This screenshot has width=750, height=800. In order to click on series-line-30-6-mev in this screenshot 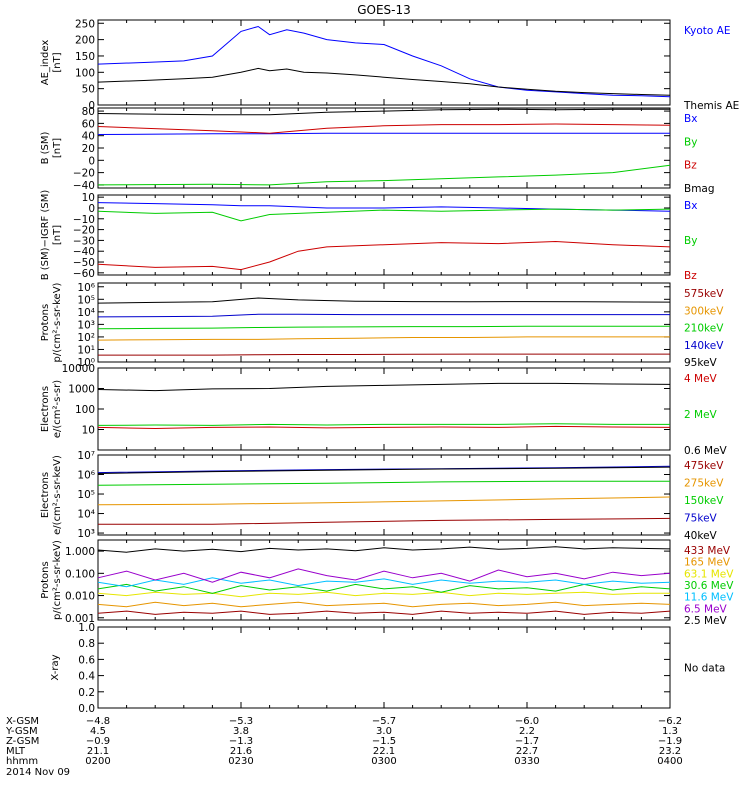, I will do `click(384, 588)`.